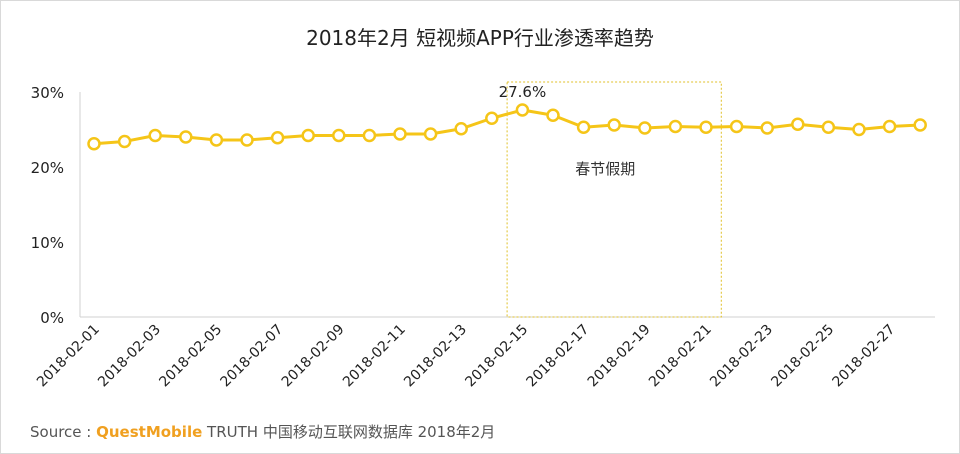 Image resolution: width=960 pixels, height=454 pixels. I want to click on holiday-label: 春节假期, so click(605, 169).